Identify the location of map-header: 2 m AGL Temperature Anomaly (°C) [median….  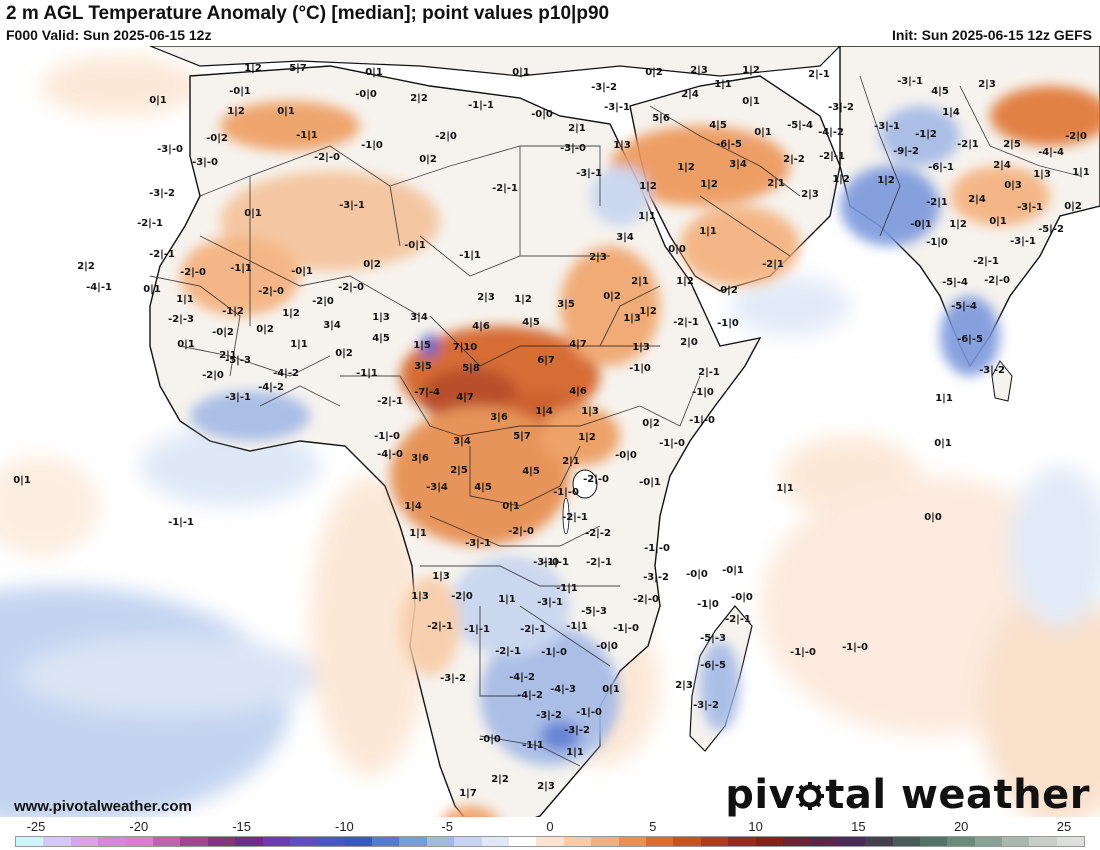
(550, 23).